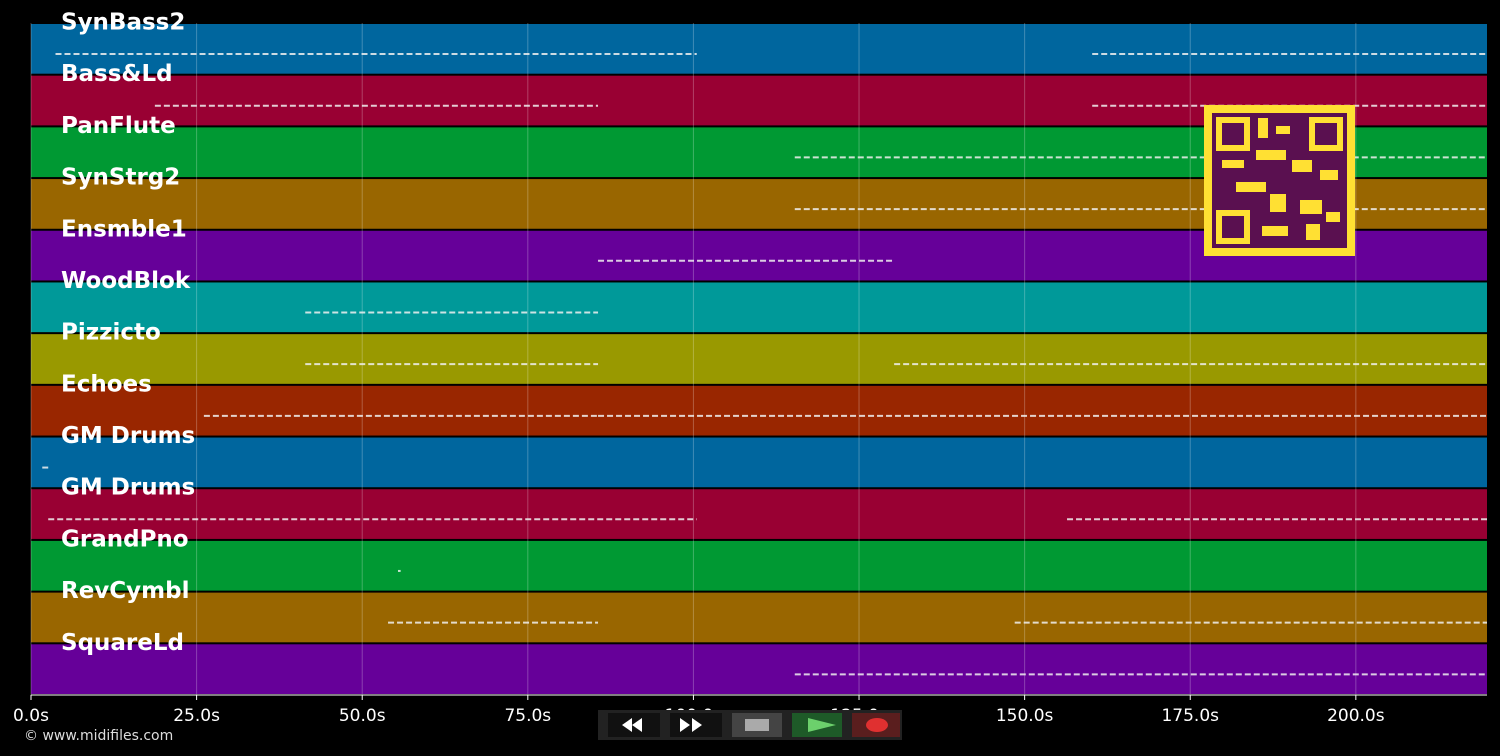  What do you see at coordinates (126, 281) in the screenshot?
I see `track-name: WoodBlok` at bounding box center [126, 281].